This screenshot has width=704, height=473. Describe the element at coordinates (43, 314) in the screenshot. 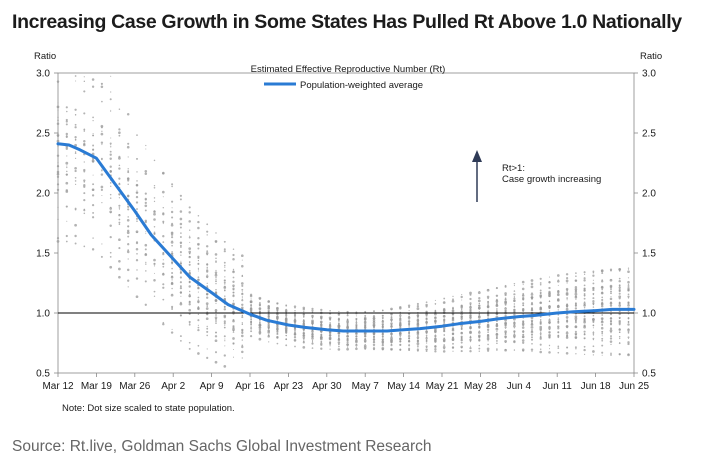

I see `y-tick-left: 1.0` at that location.